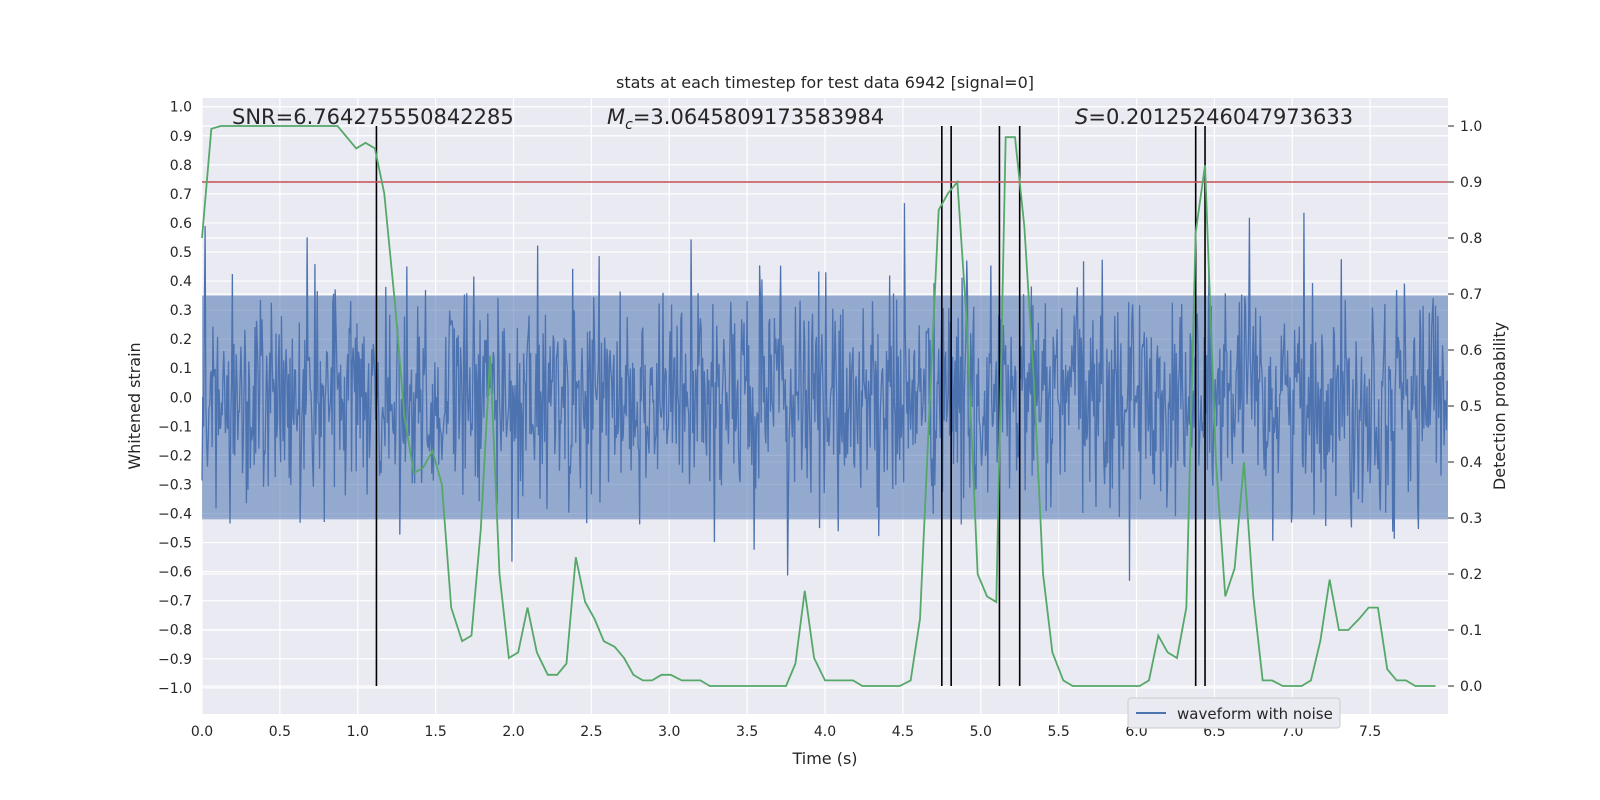  I want to click on y-tick-label: −0.6, so click(175, 573).